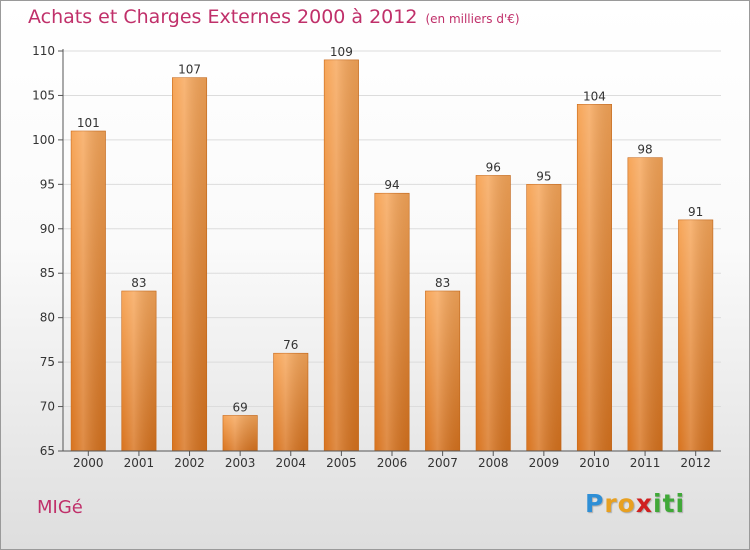 This screenshot has width=750, height=550. Describe the element at coordinates (595, 503) in the screenshot. I see `logo-letter: P` at that location.